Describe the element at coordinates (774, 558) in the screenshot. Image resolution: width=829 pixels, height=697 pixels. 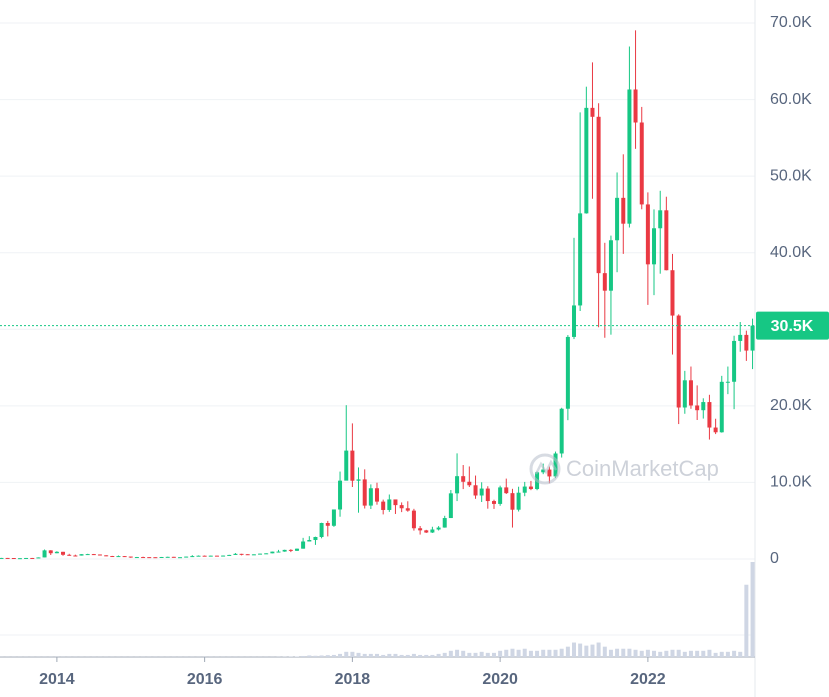
I see `y-tick-label: 0` at that location.